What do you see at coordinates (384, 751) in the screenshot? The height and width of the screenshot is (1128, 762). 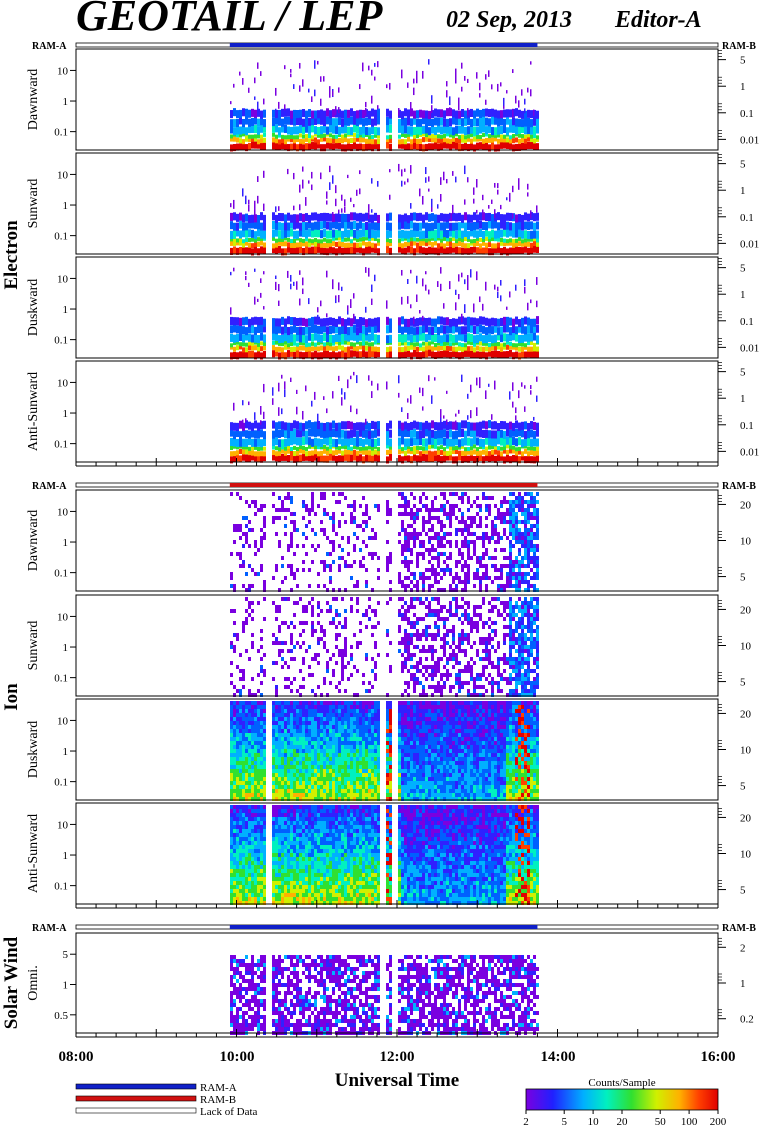 I see `spectrogram-ion-dense` at bounding box center [384, 751].